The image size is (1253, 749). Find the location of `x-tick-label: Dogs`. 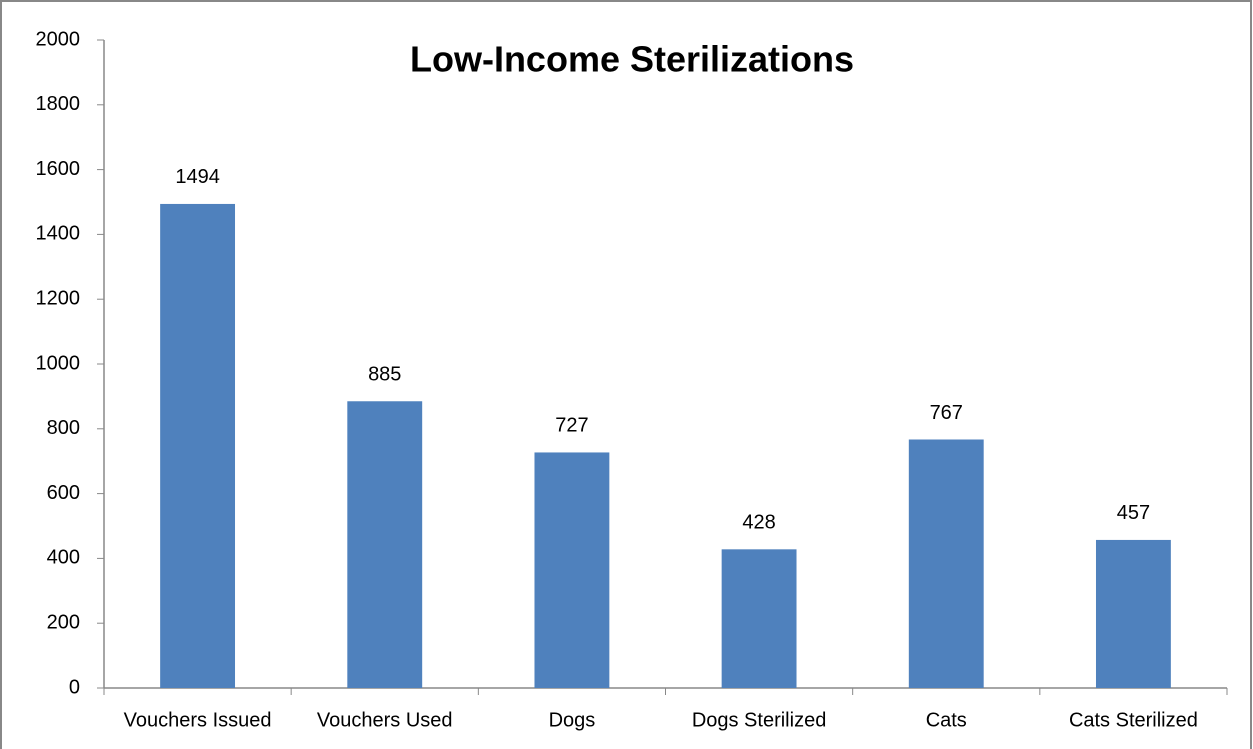

x-tick-label: Dogs is located at coordinates (572, 720).